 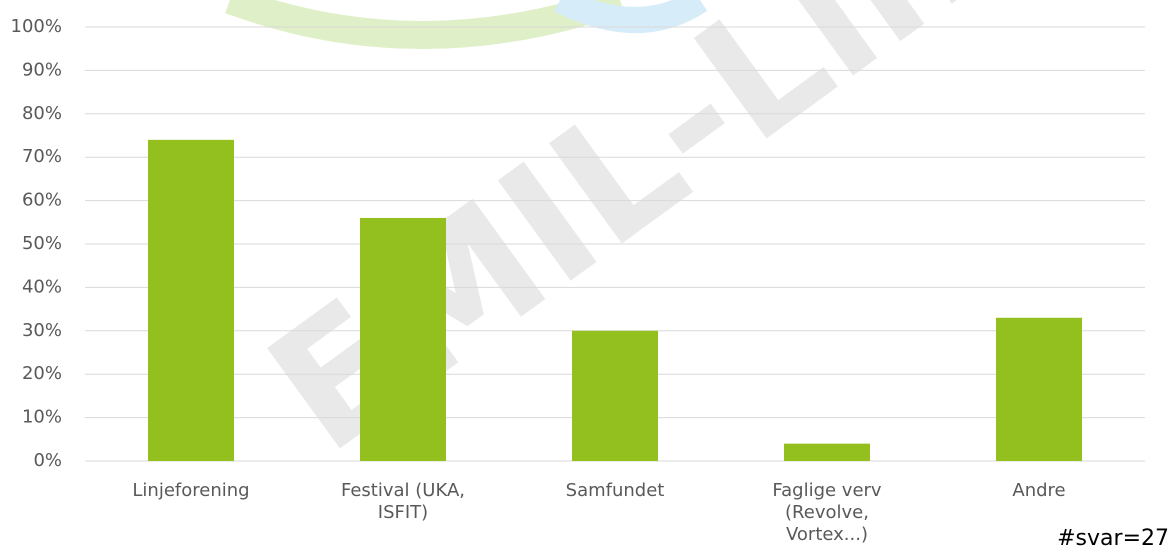 What do you see at coordinates (42, 243) in the screenshot?
I see `y-tick-label: 50%` at bounding box center [42, 243].